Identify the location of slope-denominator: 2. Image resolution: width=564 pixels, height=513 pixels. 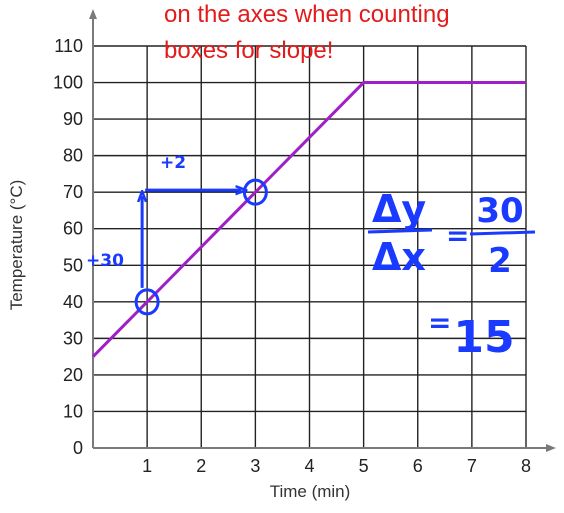
(500, 261).